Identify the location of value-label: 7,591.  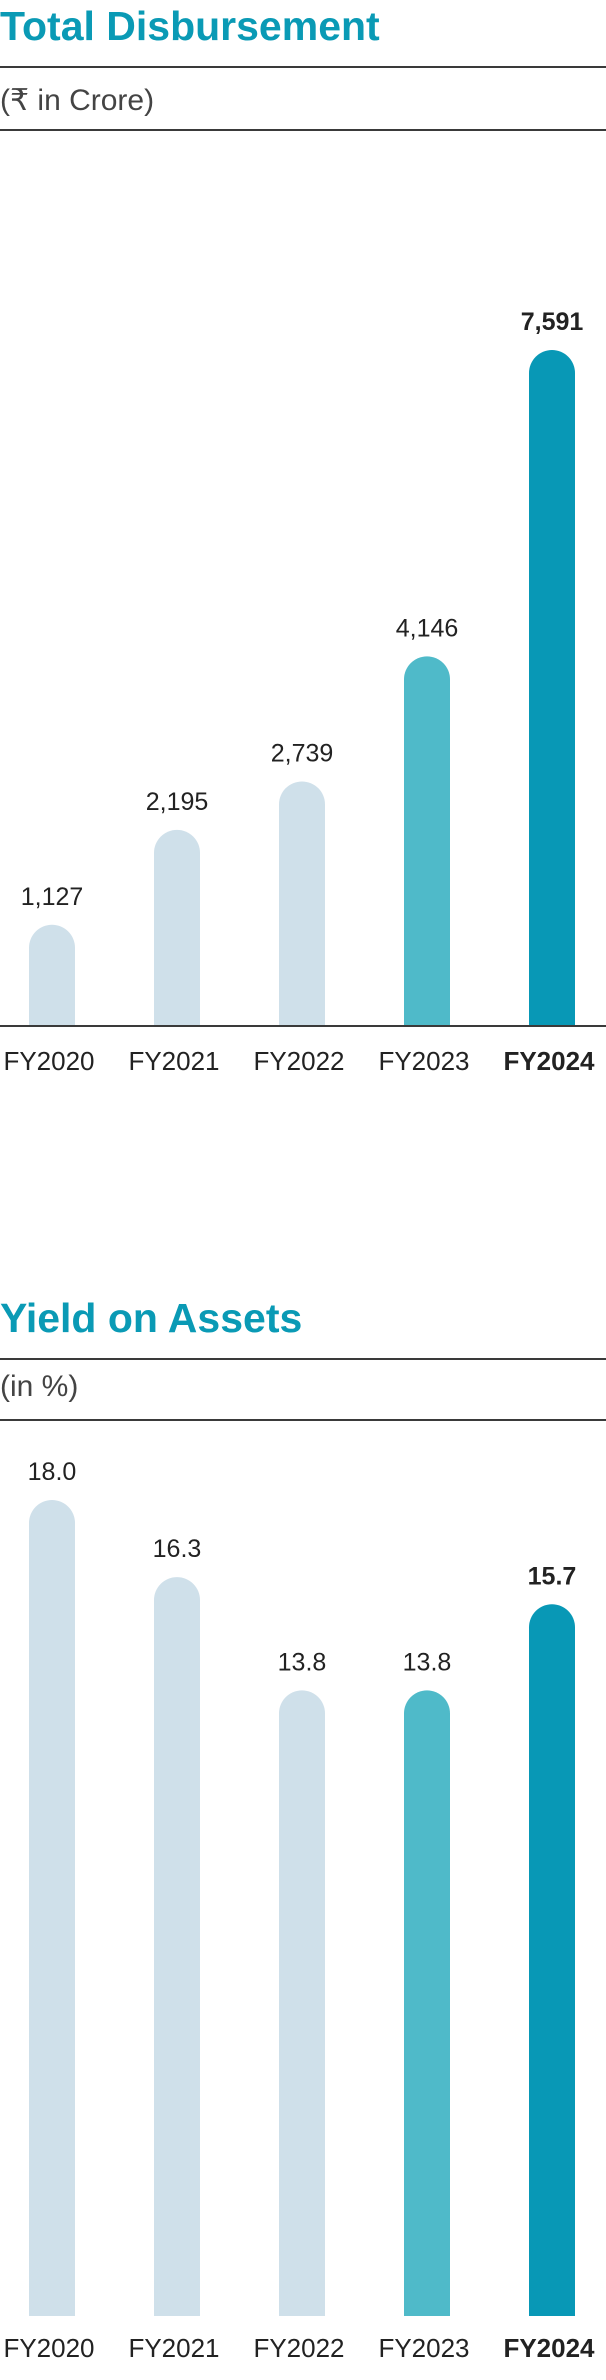
(552, 322).